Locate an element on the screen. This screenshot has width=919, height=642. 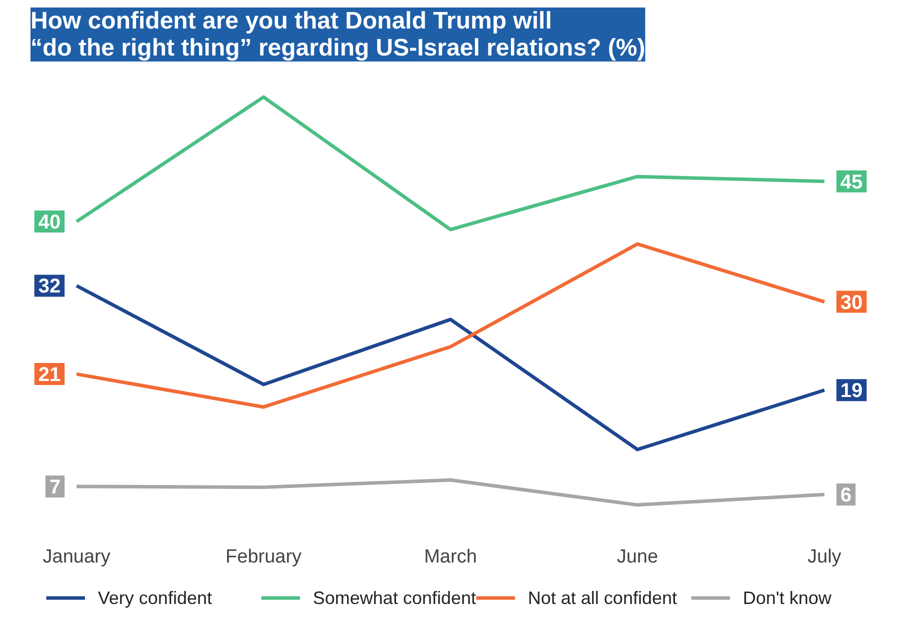
data-label: 6 is located at coordinates (846, 495).